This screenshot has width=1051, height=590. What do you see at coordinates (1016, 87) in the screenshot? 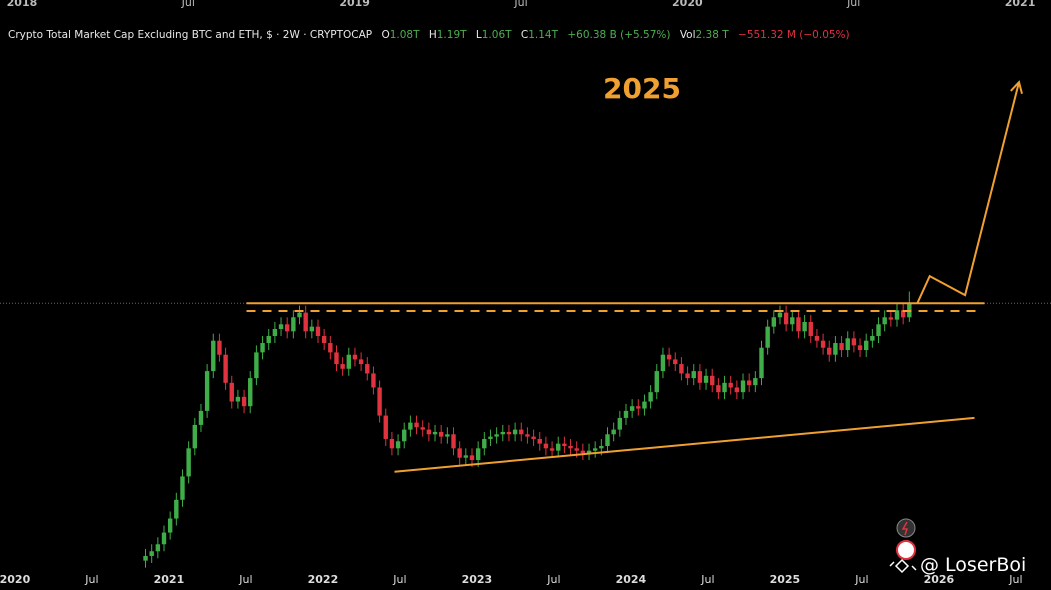
I see `arrow-head` at bounding box center [1016, 87].